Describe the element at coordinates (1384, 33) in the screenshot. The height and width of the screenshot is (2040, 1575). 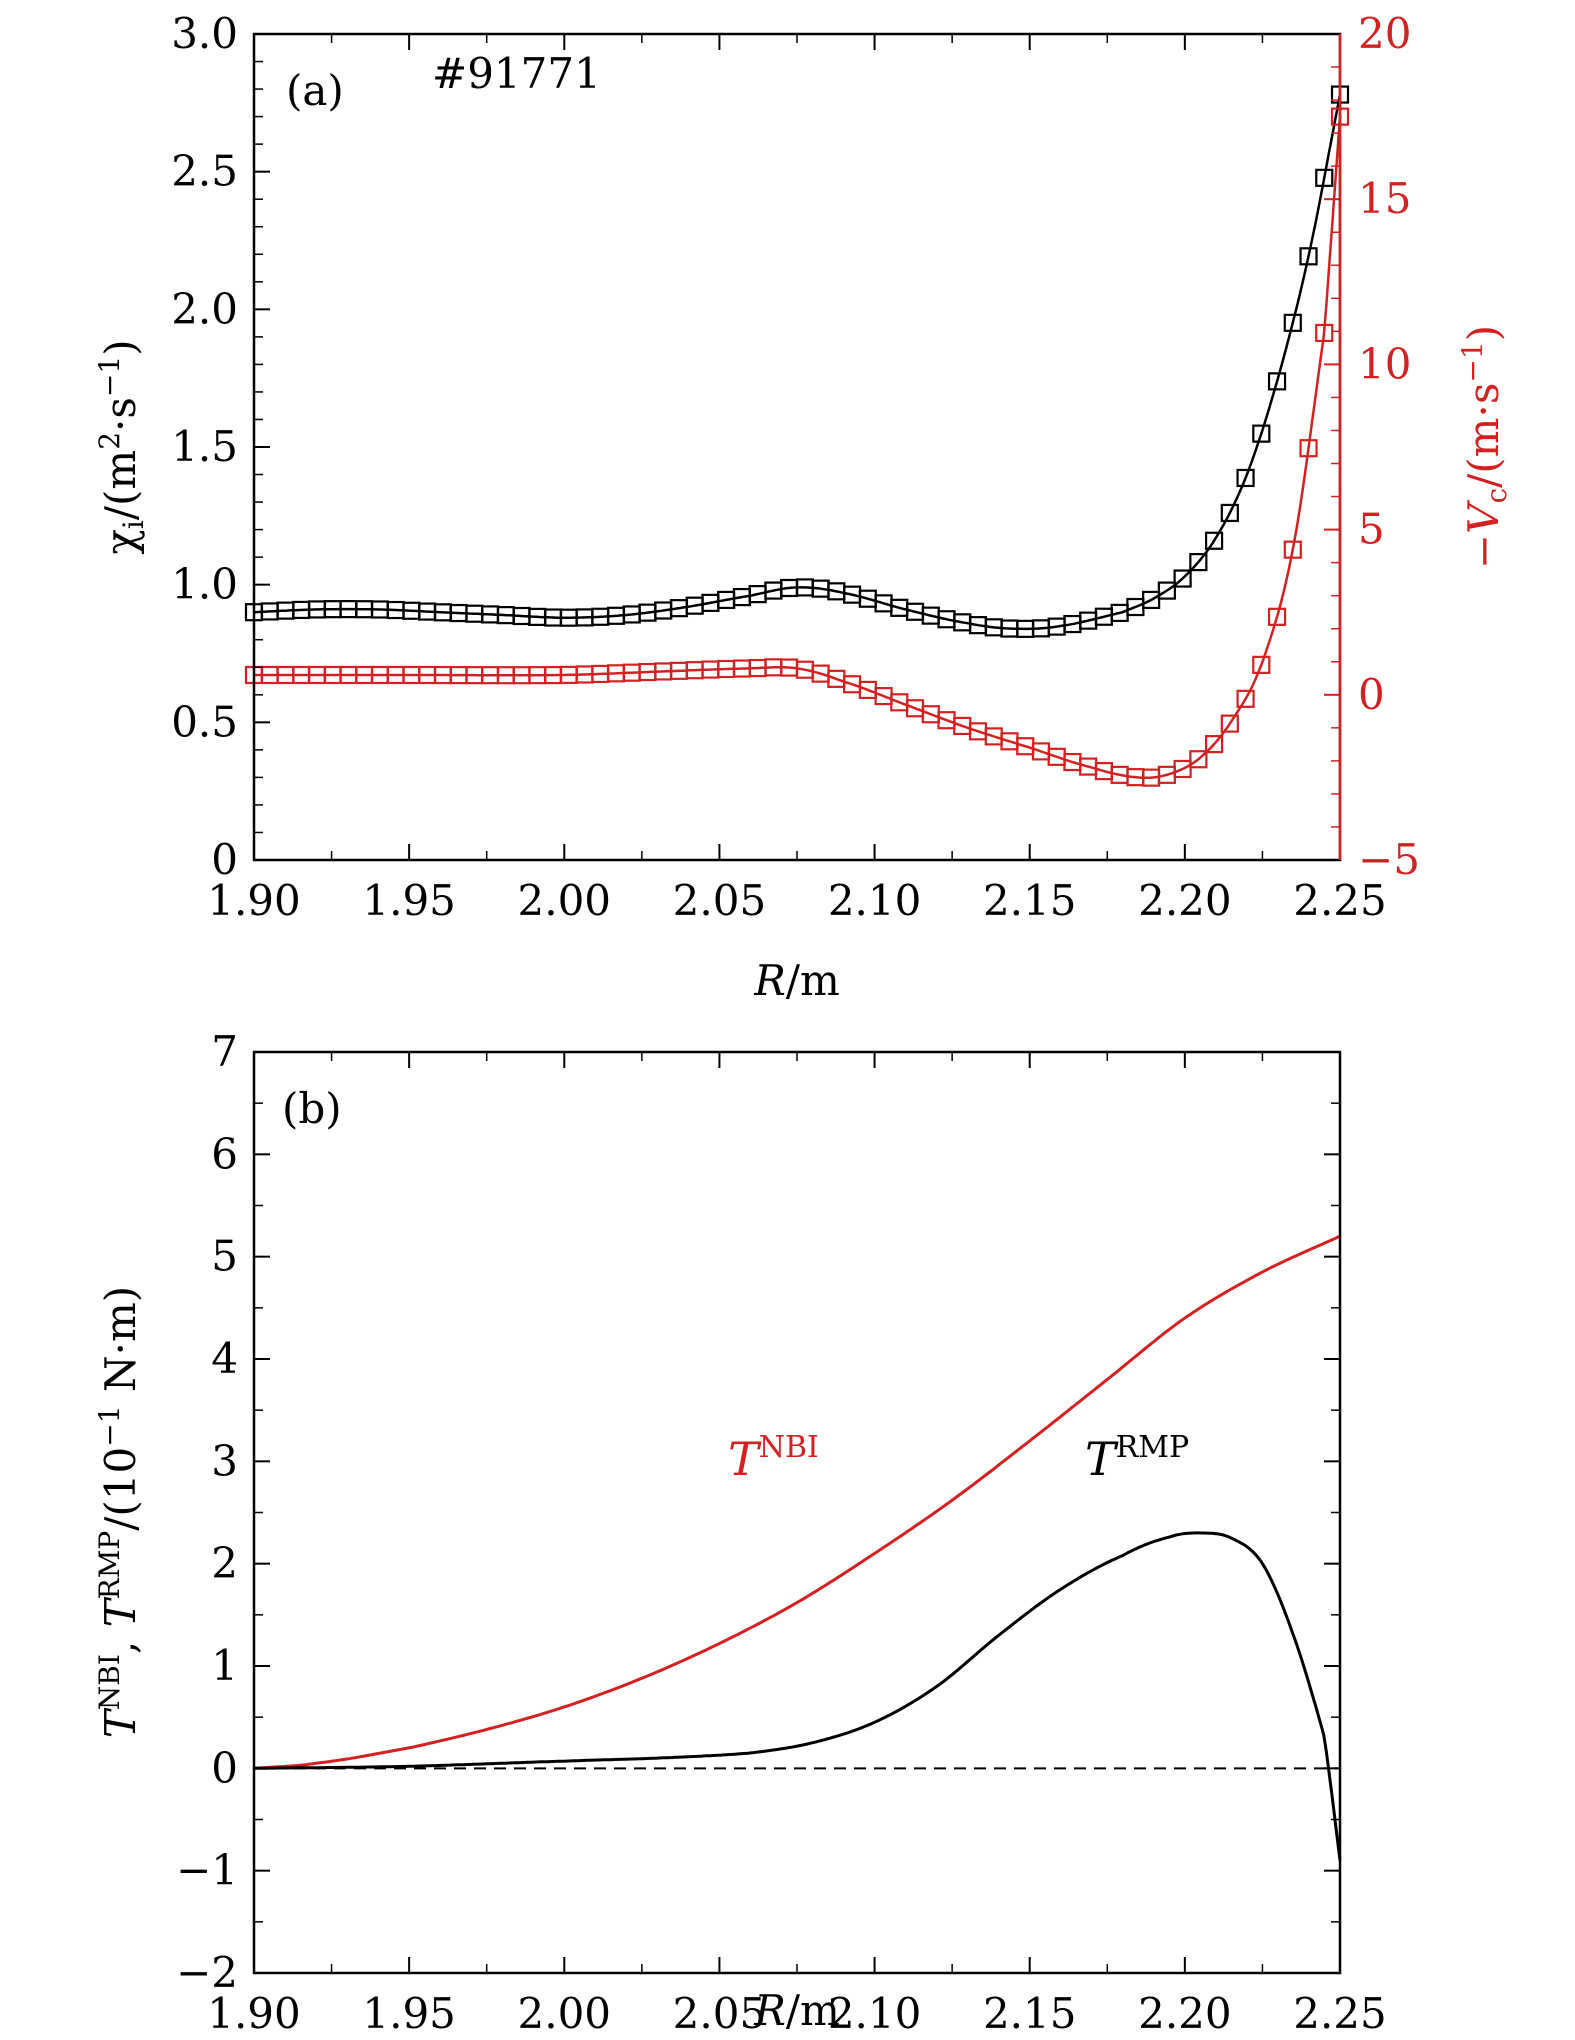
I see `y-tick-label-right: 20` at that location.